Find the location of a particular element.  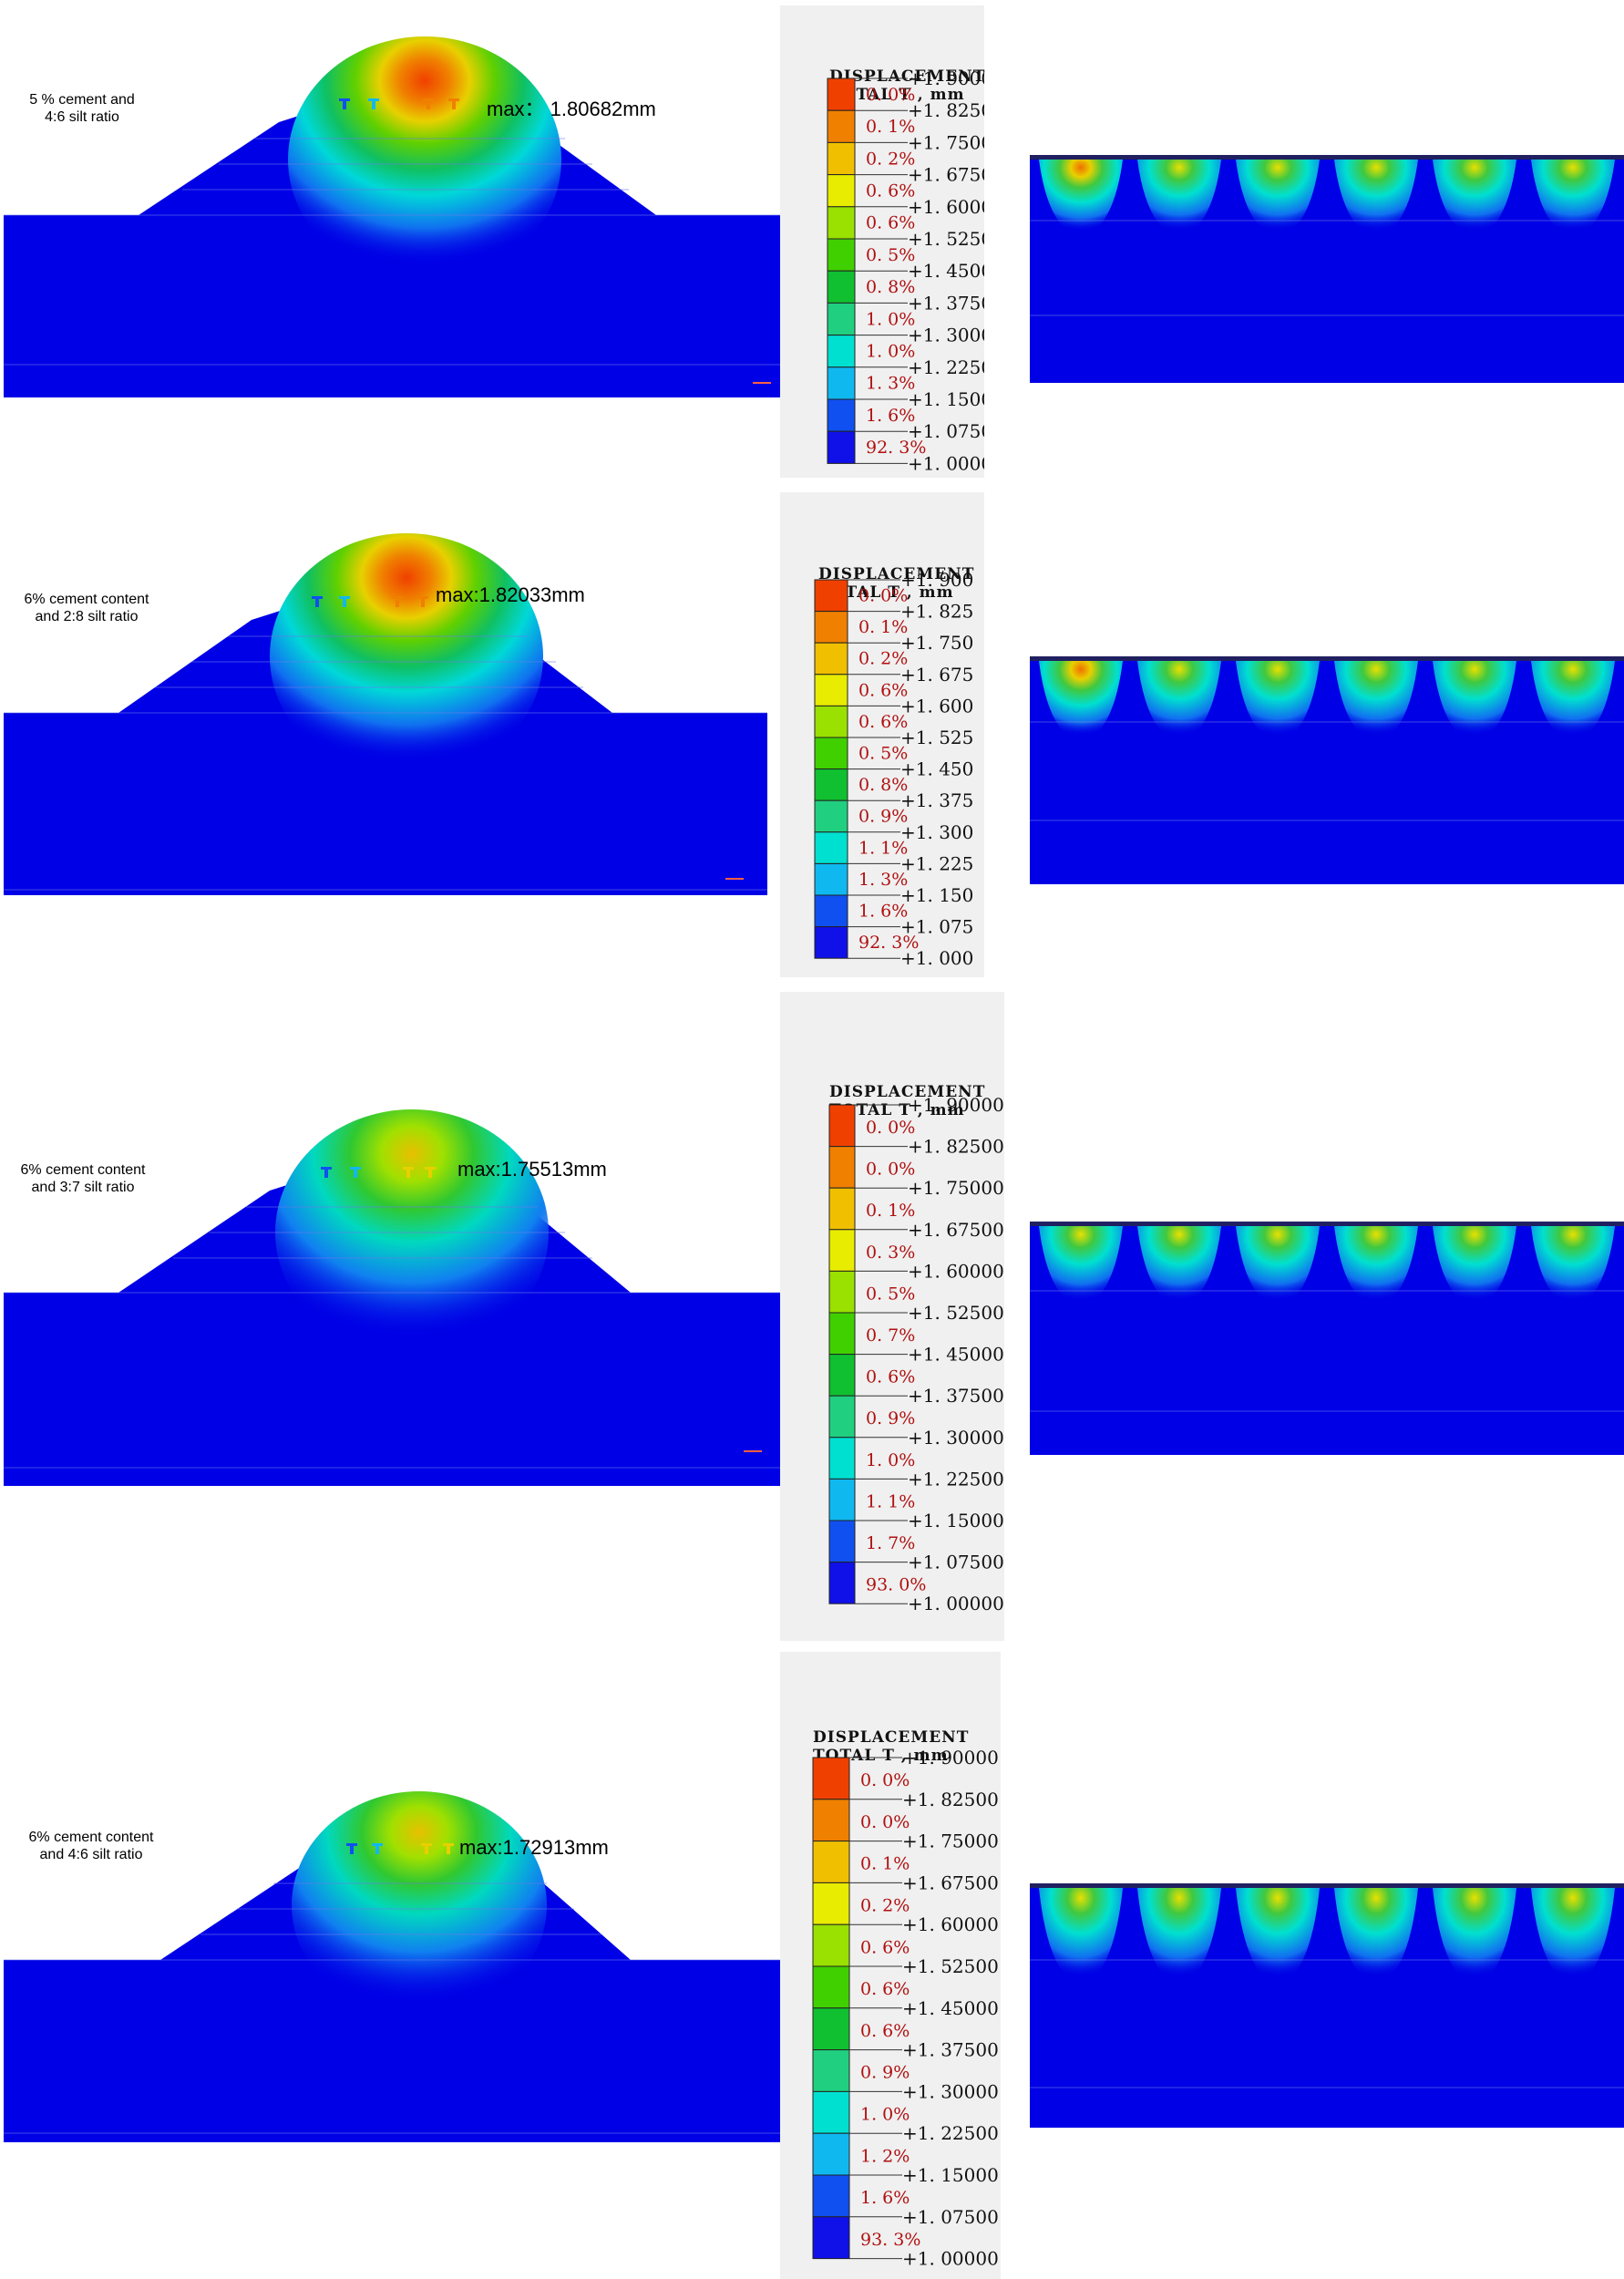

legend-tick-label: +1. 30000e is located at coordinates (956, 1438).